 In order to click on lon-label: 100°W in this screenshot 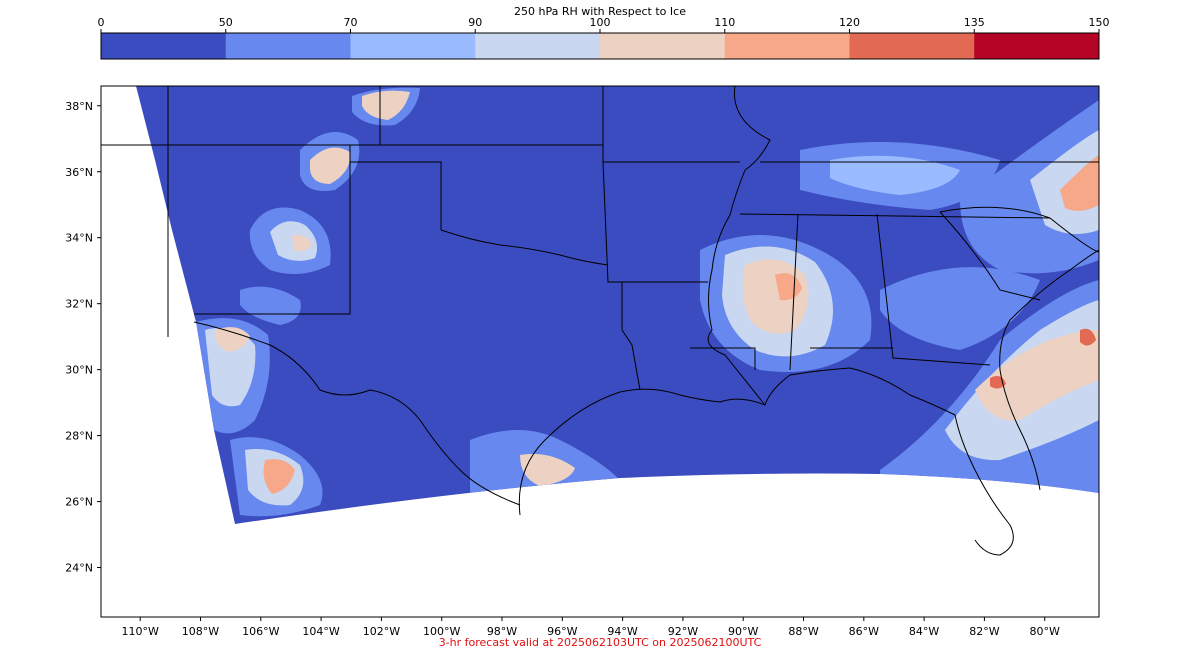, I will do `click(441, 631)`.